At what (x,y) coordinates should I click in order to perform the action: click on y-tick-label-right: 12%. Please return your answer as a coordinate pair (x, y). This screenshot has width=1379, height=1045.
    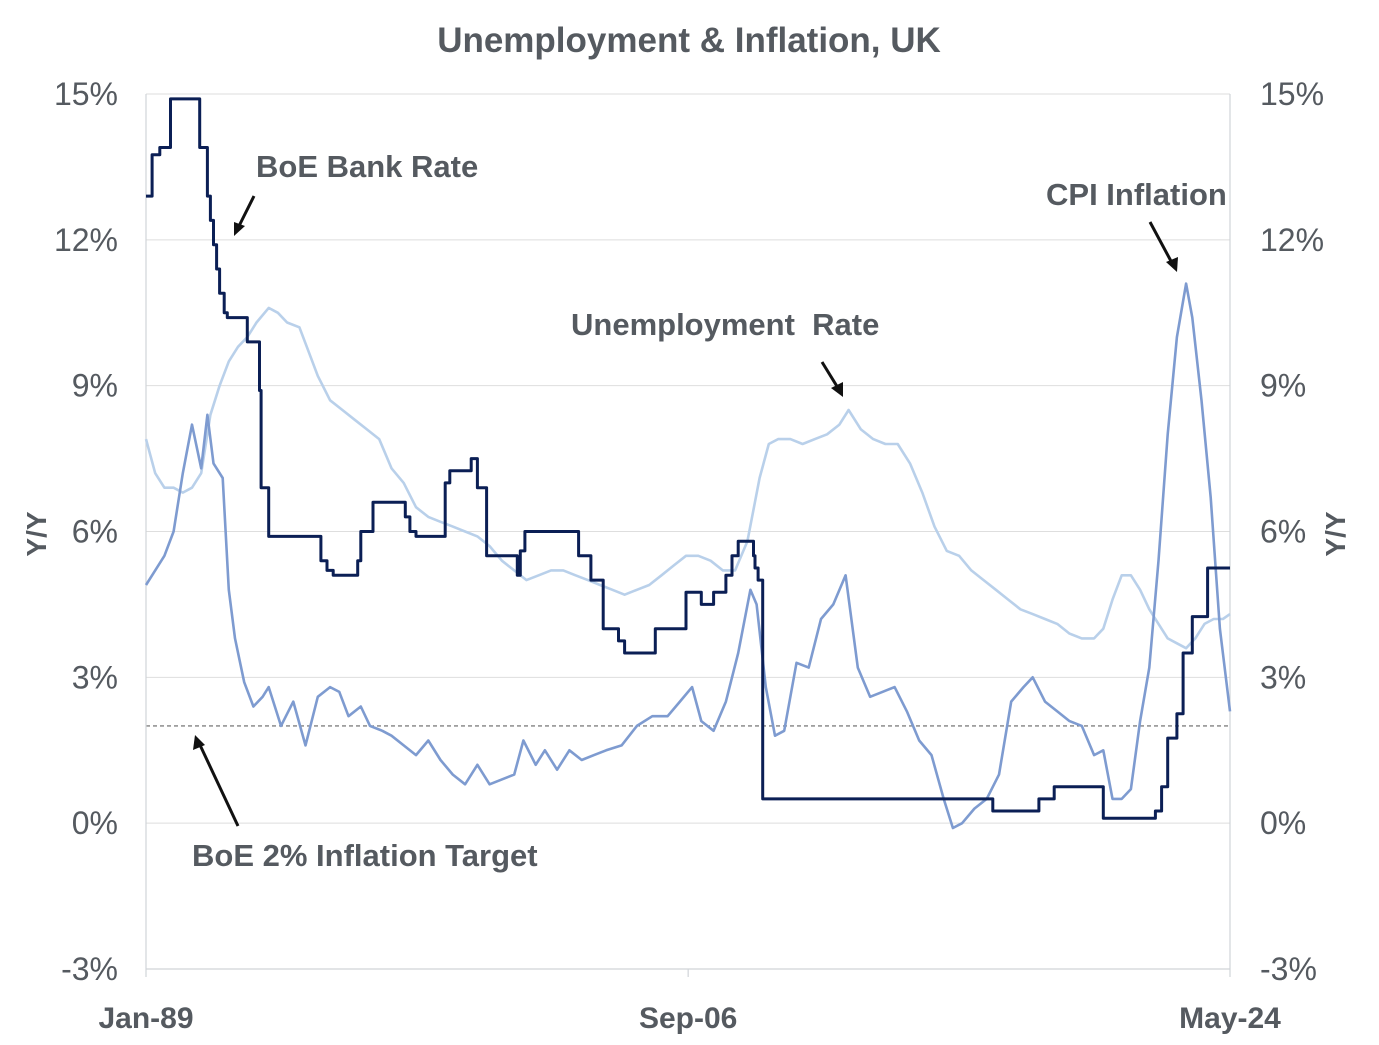
    Looking at the image, I should click on (1292, 240).